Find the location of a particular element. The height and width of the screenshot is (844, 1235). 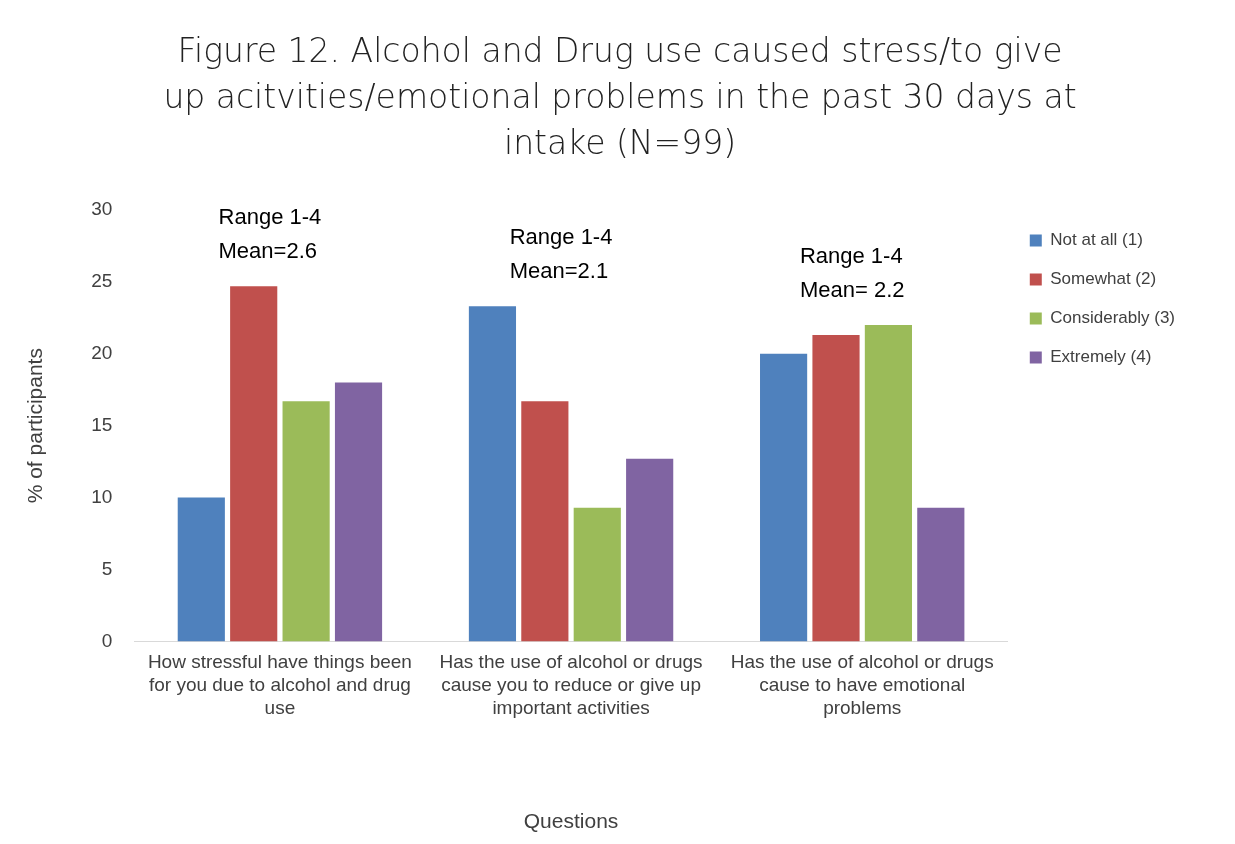

x-axis-title: Questions is located at coordinates (571, 821).